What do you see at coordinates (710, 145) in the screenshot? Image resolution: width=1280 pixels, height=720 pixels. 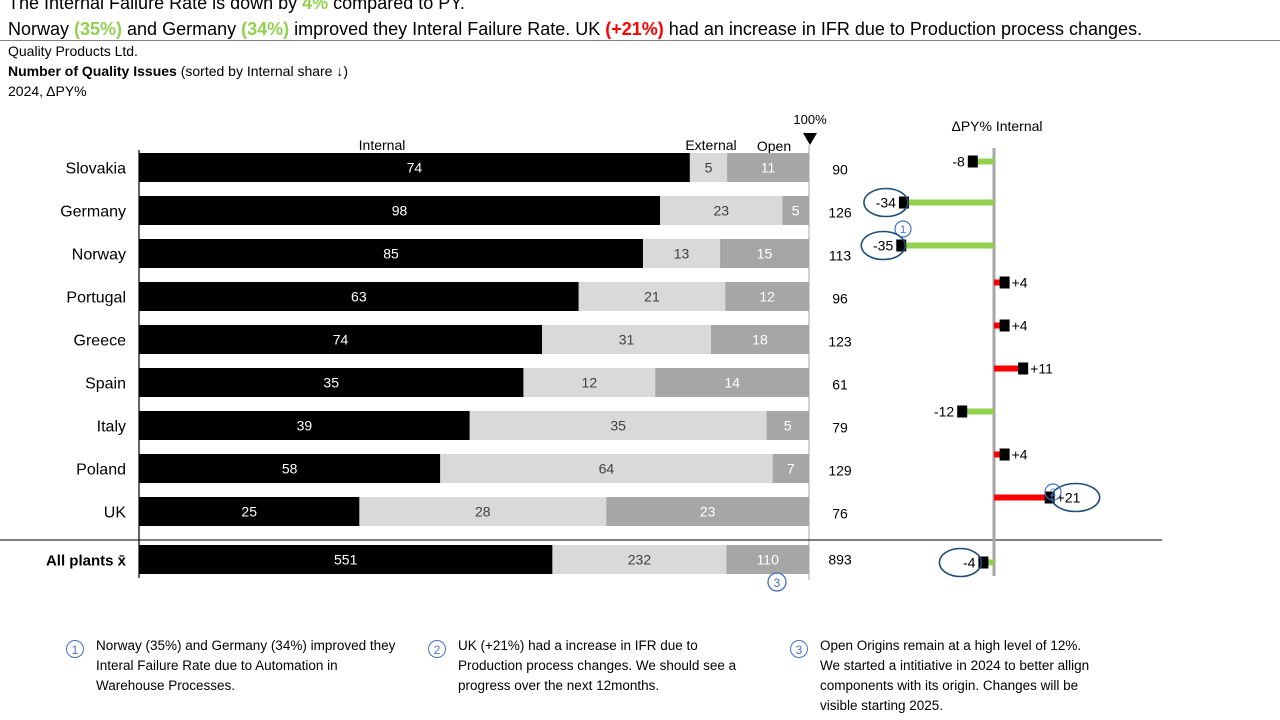 I see `series-header-external: External` at bounding box center [710, 145].